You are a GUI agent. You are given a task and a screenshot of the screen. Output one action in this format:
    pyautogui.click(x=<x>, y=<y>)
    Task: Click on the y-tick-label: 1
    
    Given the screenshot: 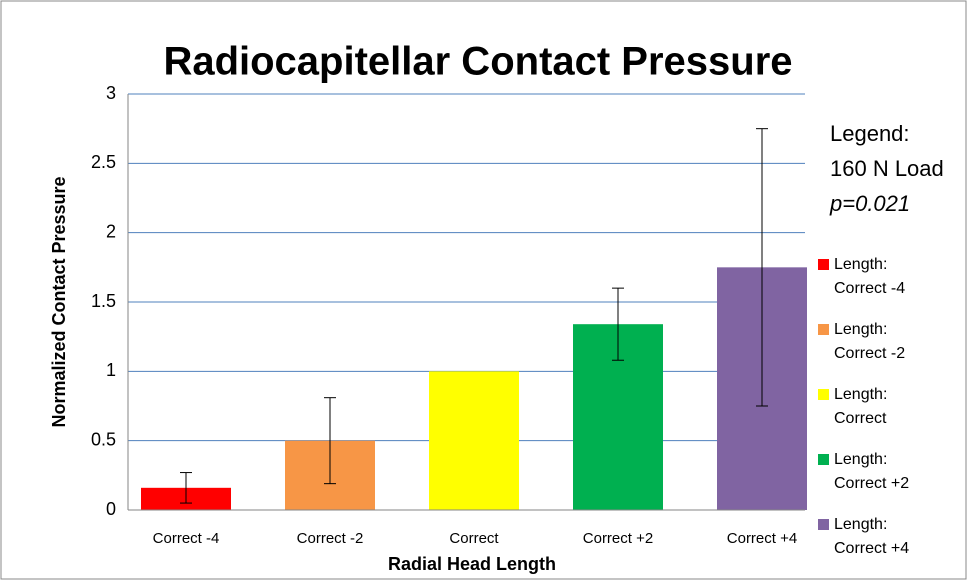 What is the action you would take?
    pyautogui.click(x=111, y=370)
    